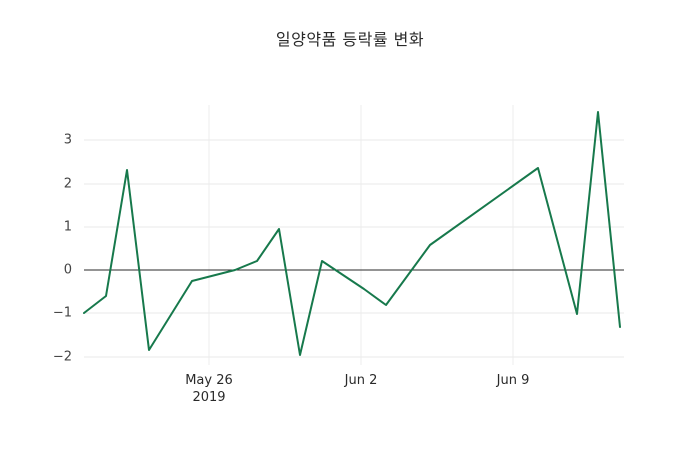  What do you see at coordinates (62, 357) in the screenshot?
I see `ytick-label-minus-2: −2` at bounding box center [62, 357].